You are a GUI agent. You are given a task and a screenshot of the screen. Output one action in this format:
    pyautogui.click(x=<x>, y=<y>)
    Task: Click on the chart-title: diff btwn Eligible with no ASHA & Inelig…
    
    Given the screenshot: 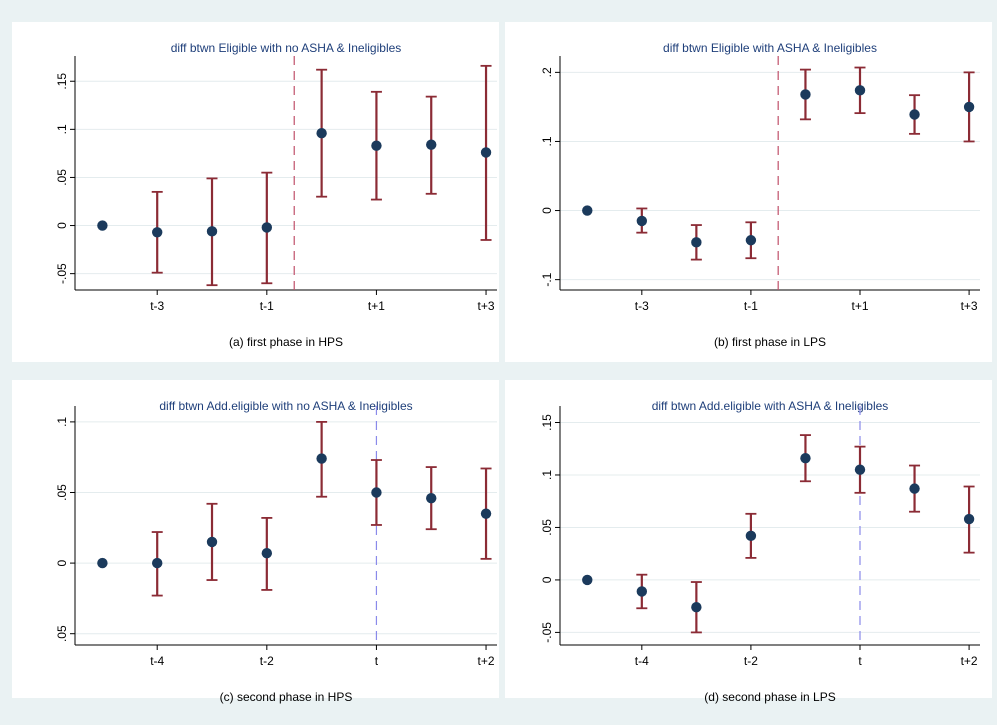 What is the action you would take?
    pyautogui.click(x=286, y=48)
    